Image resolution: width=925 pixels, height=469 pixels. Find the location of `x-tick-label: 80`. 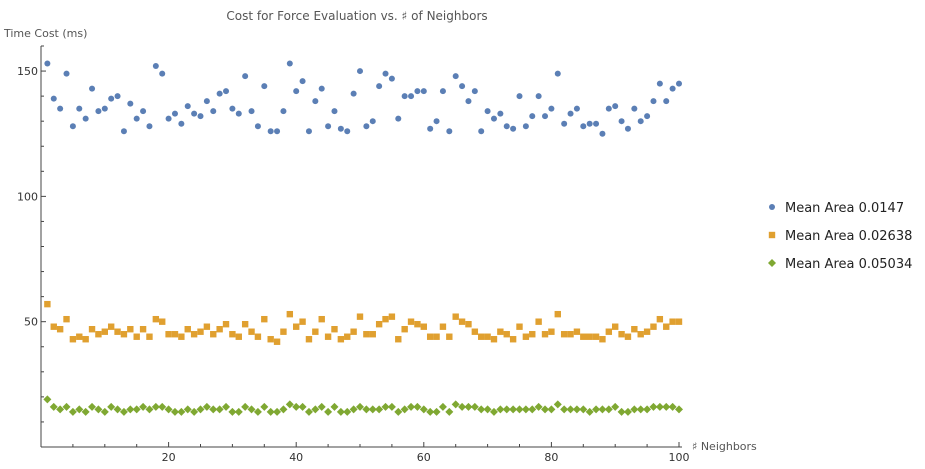

x-tick-label: 80 is located at coordinates (551, 457).